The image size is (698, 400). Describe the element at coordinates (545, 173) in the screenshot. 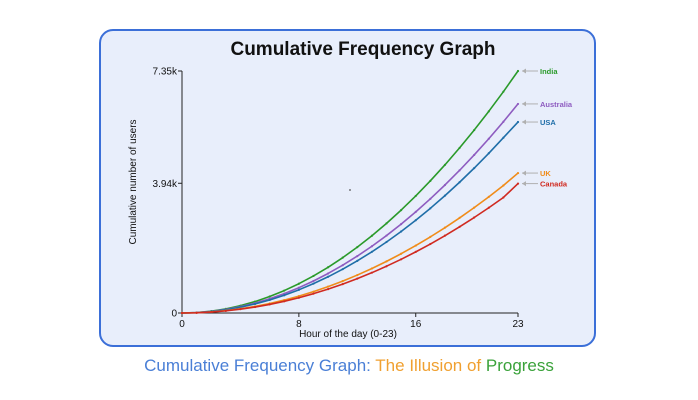

I see `series-label-uk: UK` at that location.